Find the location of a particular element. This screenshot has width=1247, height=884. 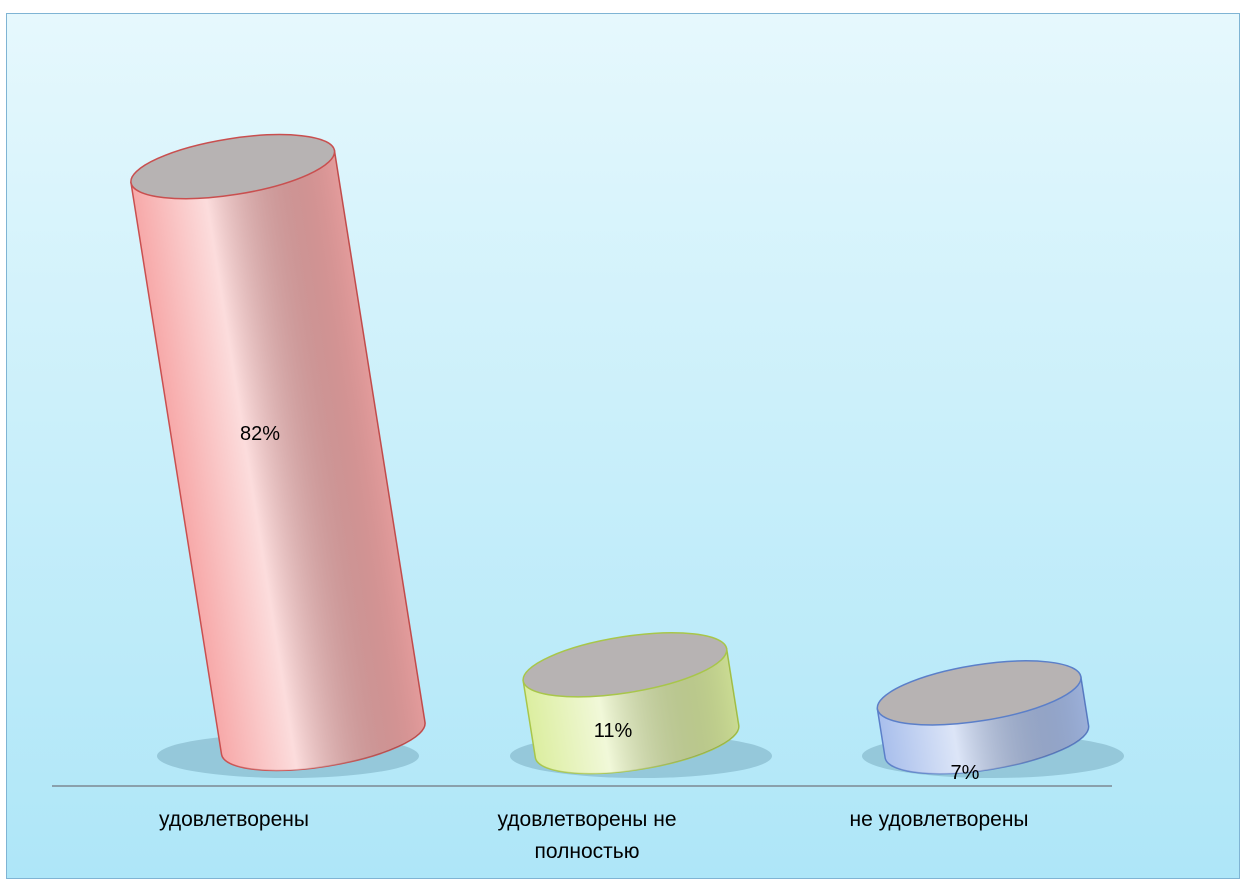

data-label: 82% is located at coordinates (260, 434).